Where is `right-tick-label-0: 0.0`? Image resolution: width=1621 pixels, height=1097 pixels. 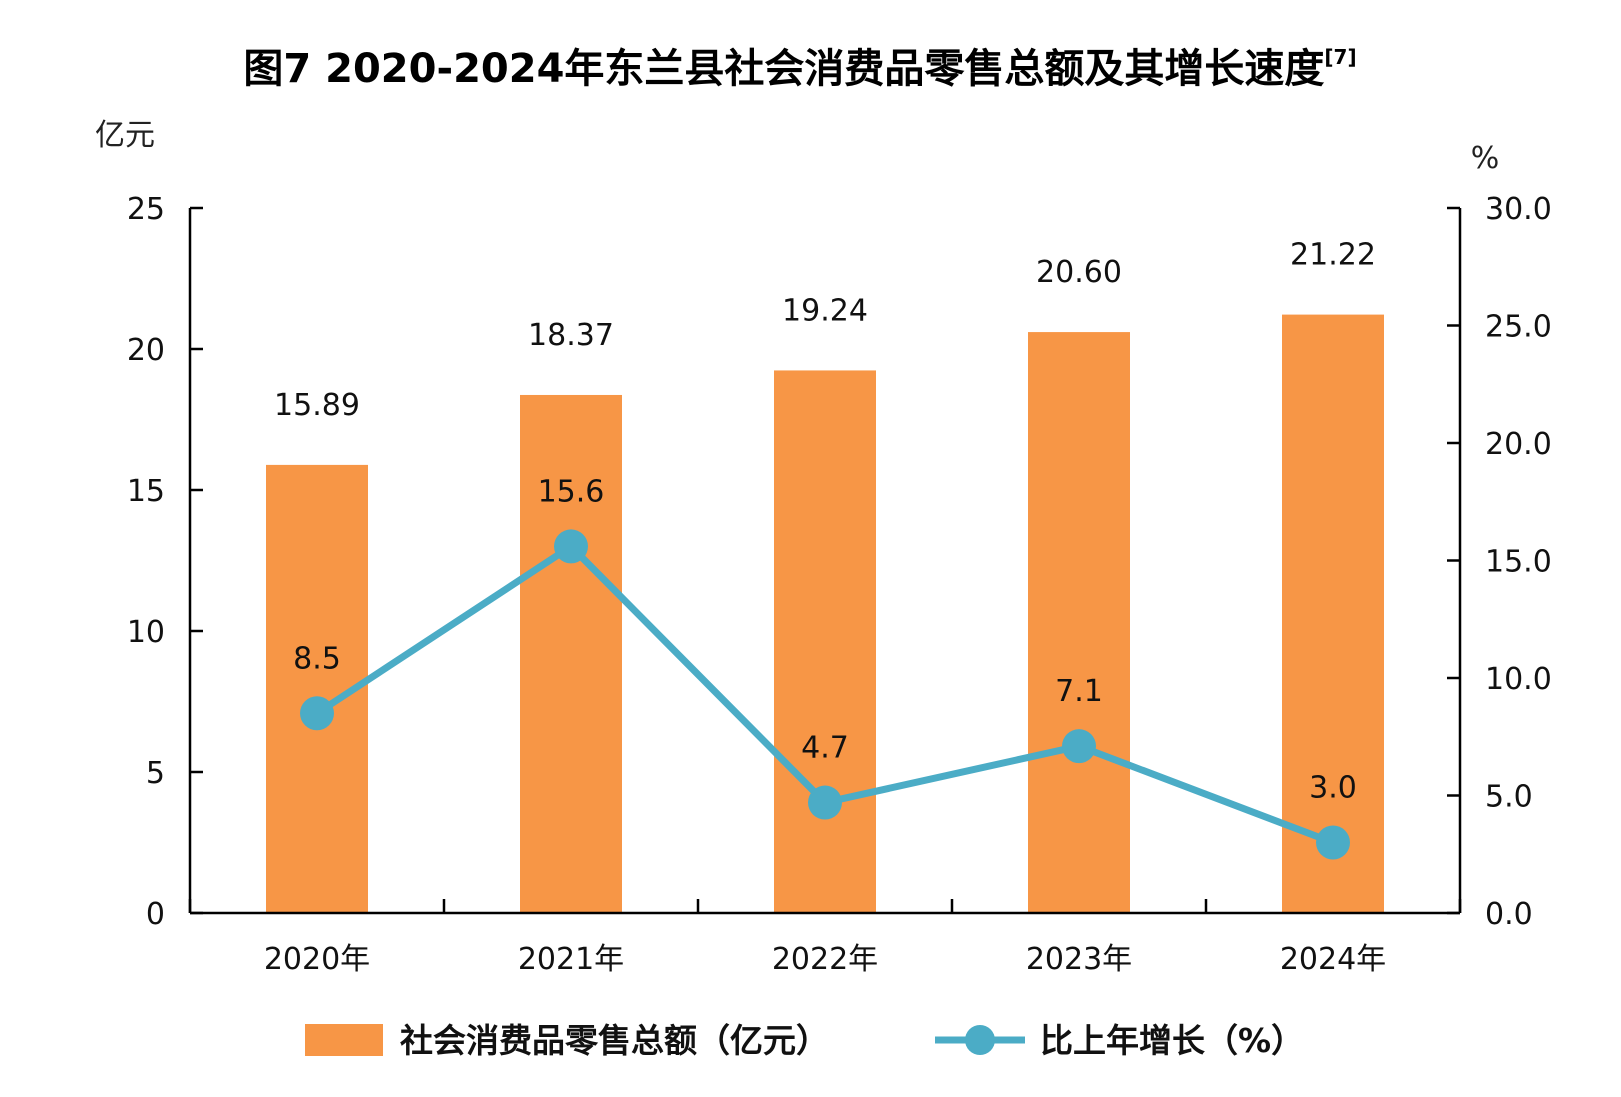
right-tick-label-0: 0.0 is located at coordinates (1509, 914).